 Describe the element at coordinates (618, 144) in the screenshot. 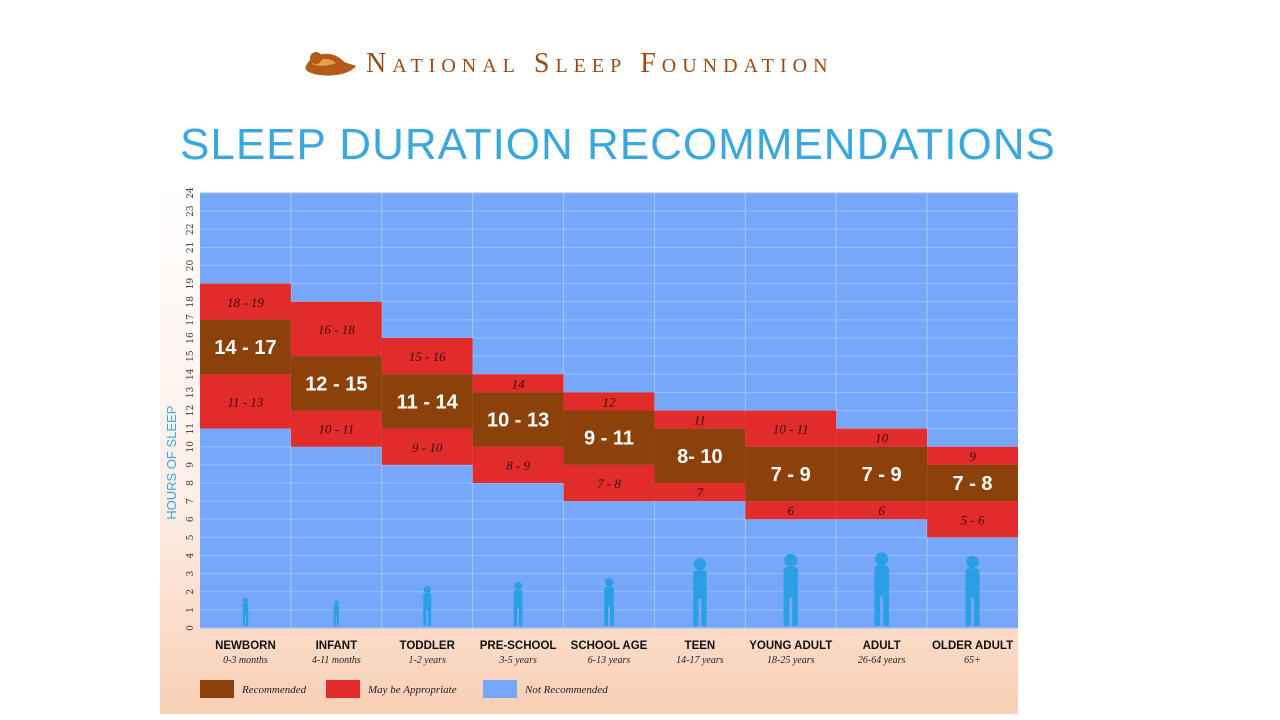

I see `page-title: SLEEP DURATION RECOMMENDATIONS` at that location.